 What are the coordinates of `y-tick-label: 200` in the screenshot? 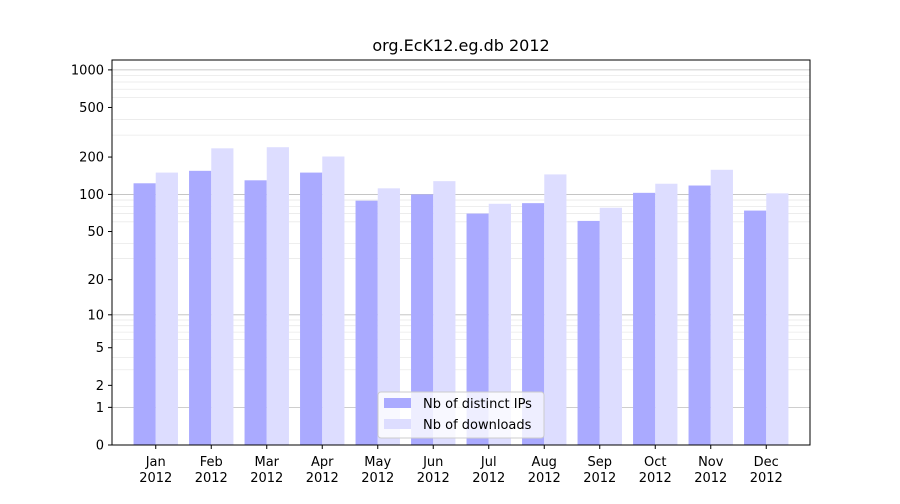 It's located at (91, 158).